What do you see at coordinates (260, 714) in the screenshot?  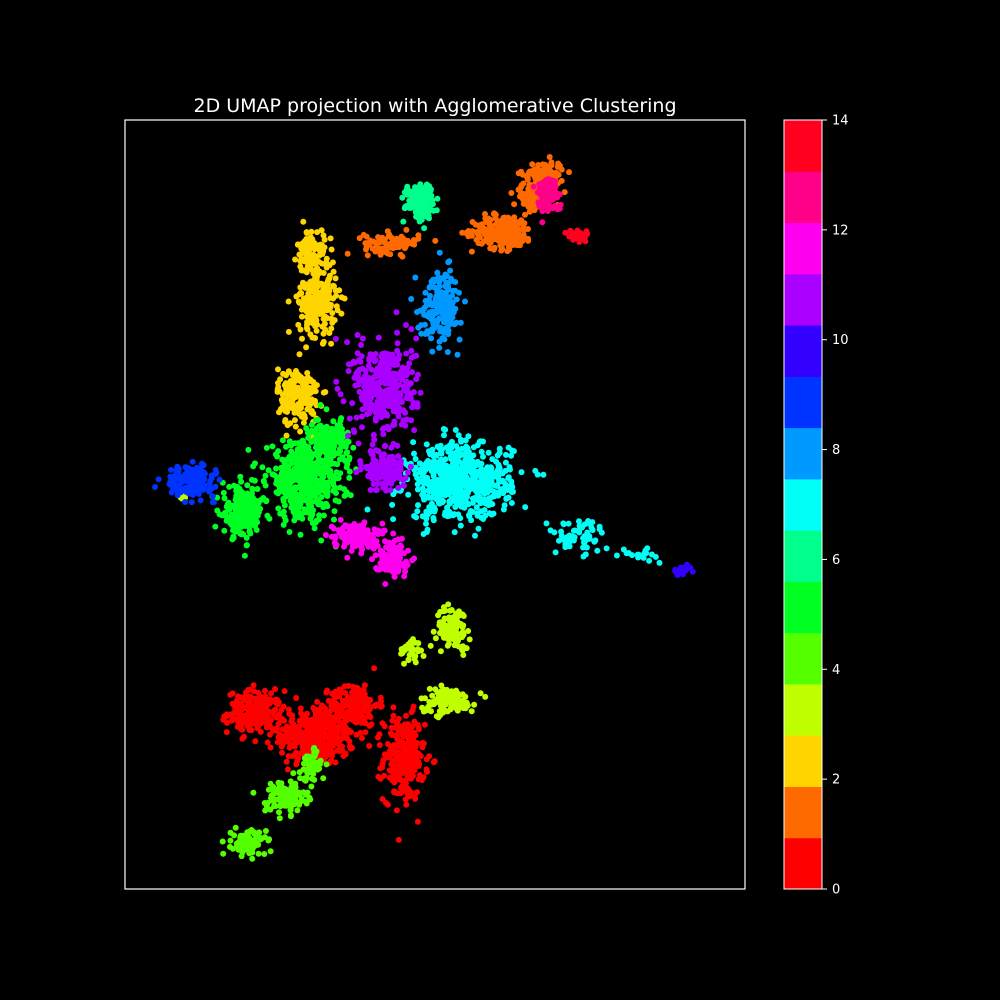 I see `cluster-0-points` at bounding box center [260, 714].